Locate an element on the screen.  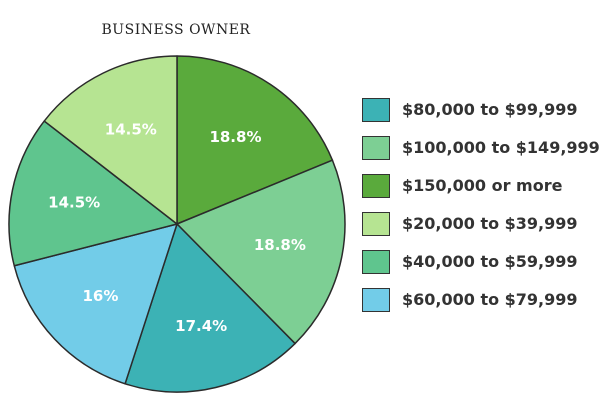
legend-label: $60,000 to $79,999 is located at coordinates (490, 299).